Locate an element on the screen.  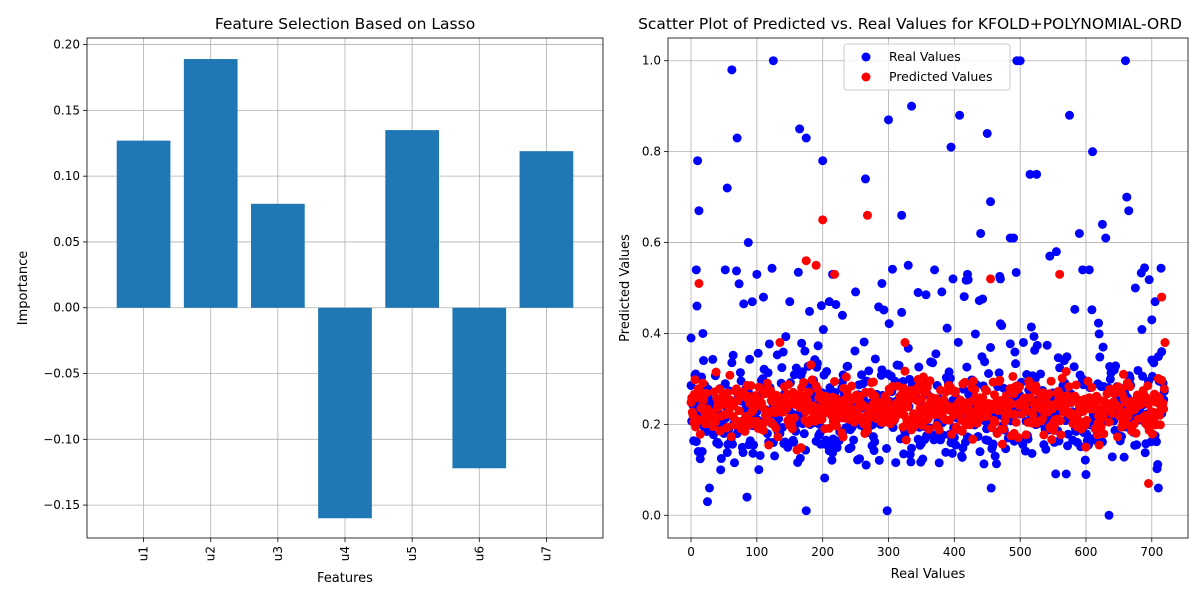
scatter-x-tick-label: 100 is located at coordinates (756, 552).